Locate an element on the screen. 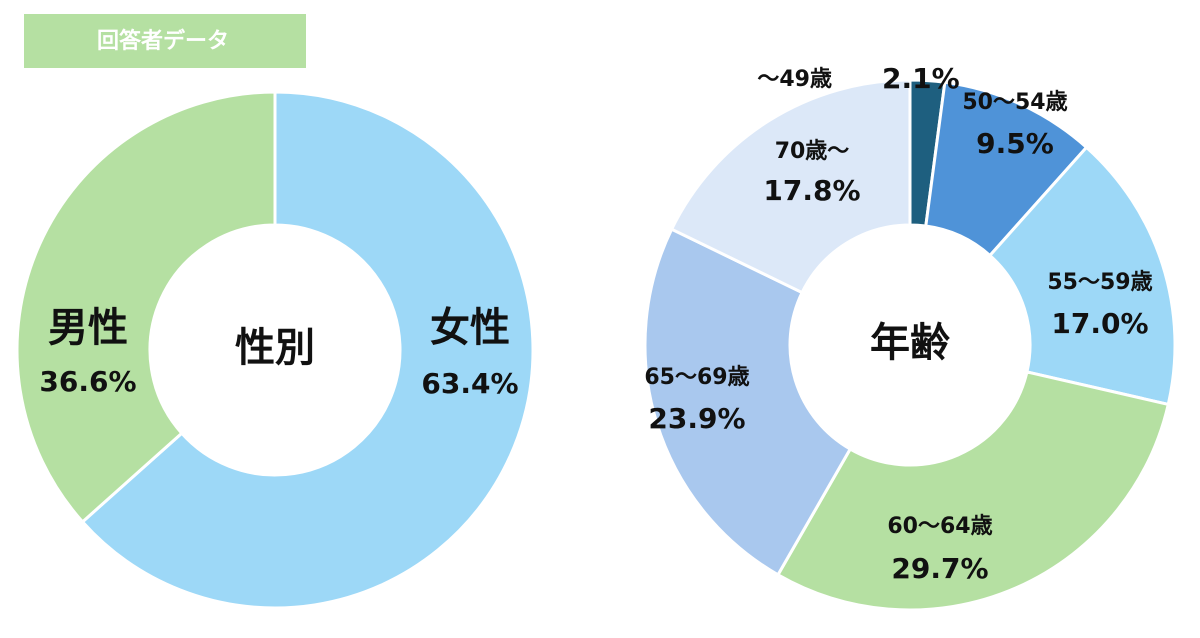 The height and width of the screenshot is (638, 1200). value-label: 17.8% is located at coordinates (811, 190).